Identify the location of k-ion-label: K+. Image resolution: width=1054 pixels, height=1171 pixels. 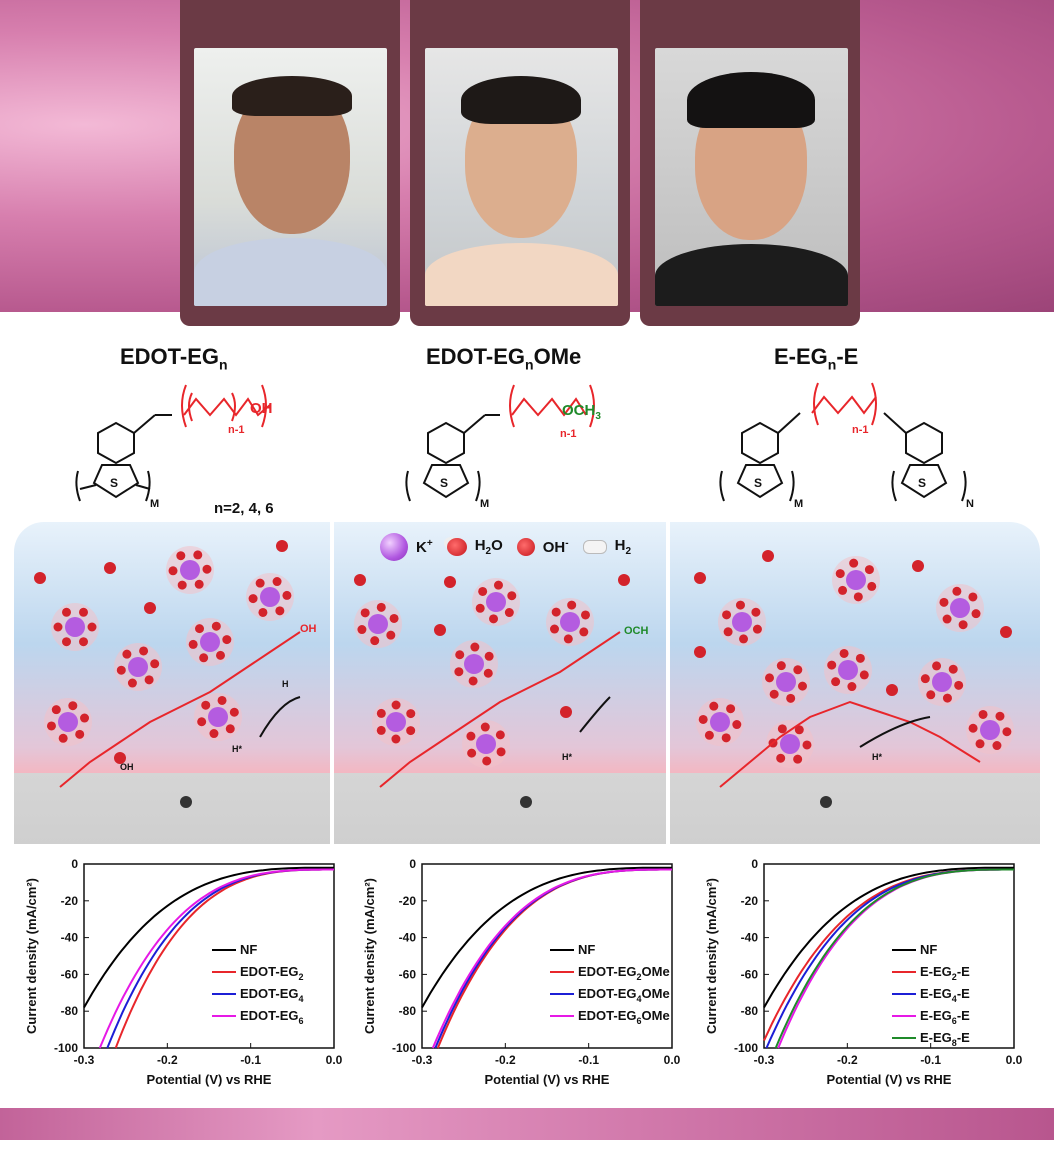
(424, 547).